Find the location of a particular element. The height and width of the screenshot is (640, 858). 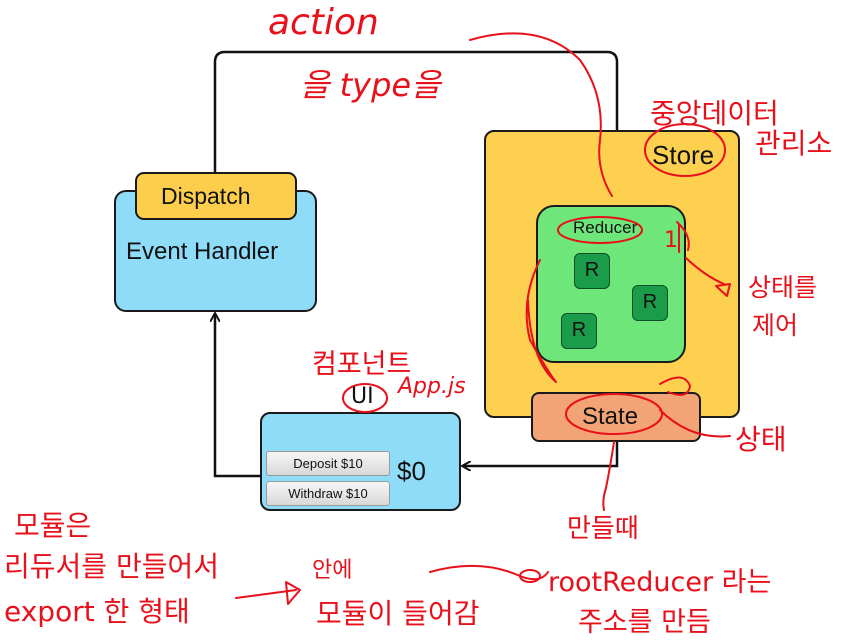

note-modules-1: 모듈은 is located at coordinates (53, 525).